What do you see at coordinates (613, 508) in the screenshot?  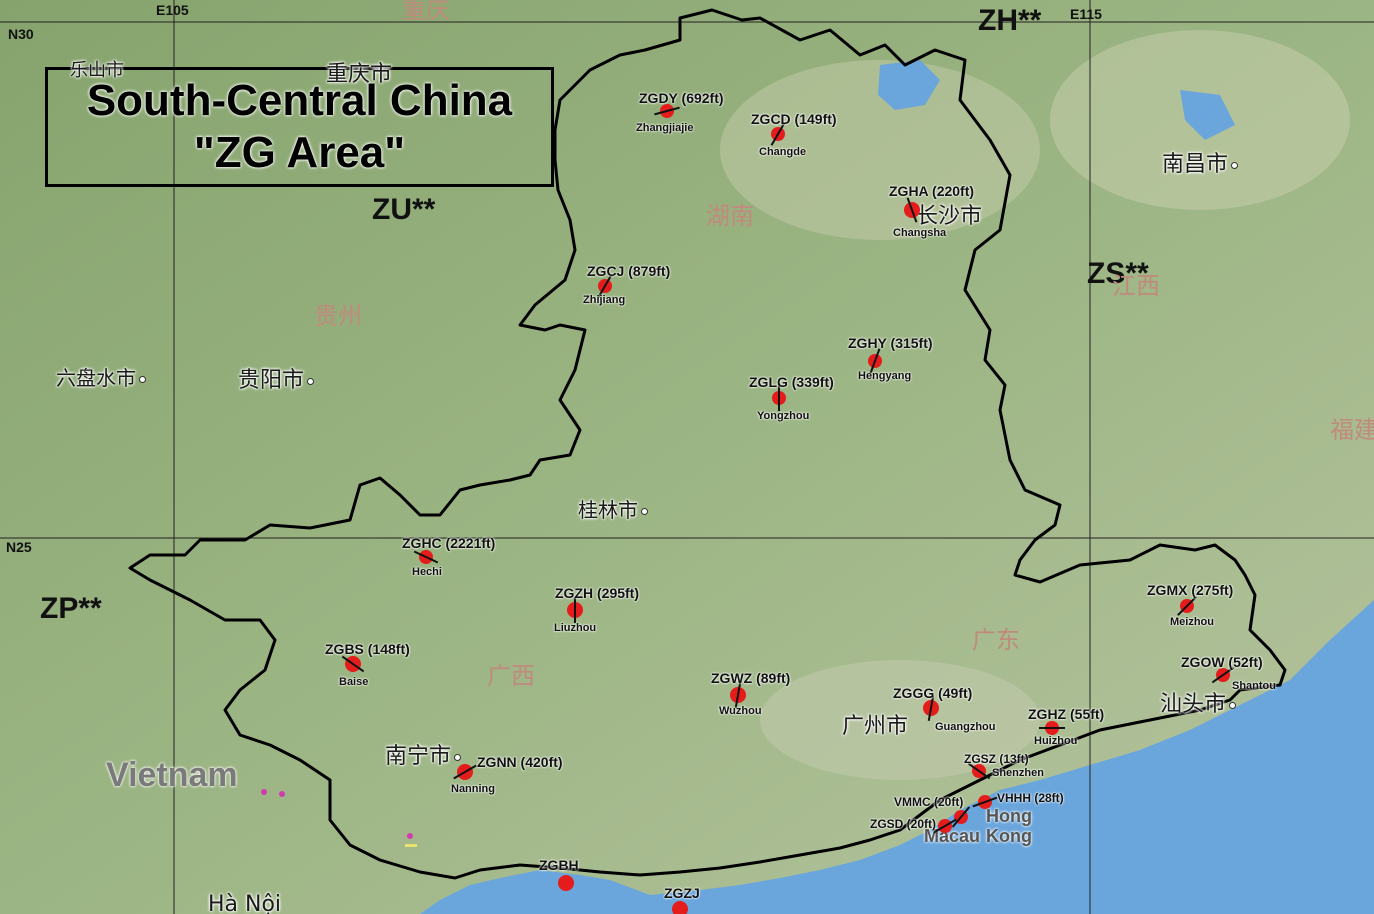 I see `city-guilin: 桂林市` at bounding box center [613, 508].